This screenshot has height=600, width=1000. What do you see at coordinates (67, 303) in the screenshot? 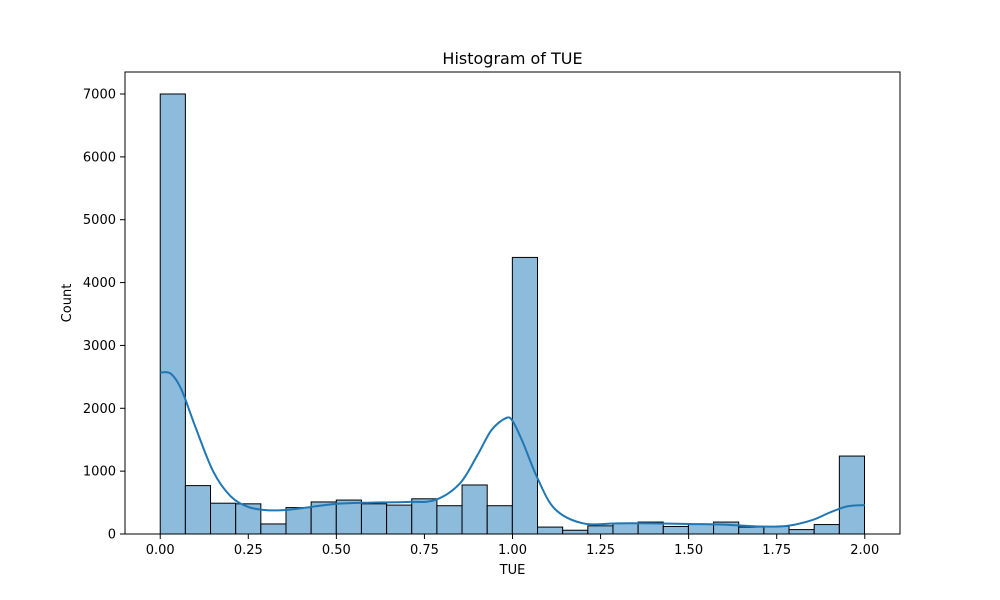
I see `y-axis-label: Count` at bounding box center [67, 303].